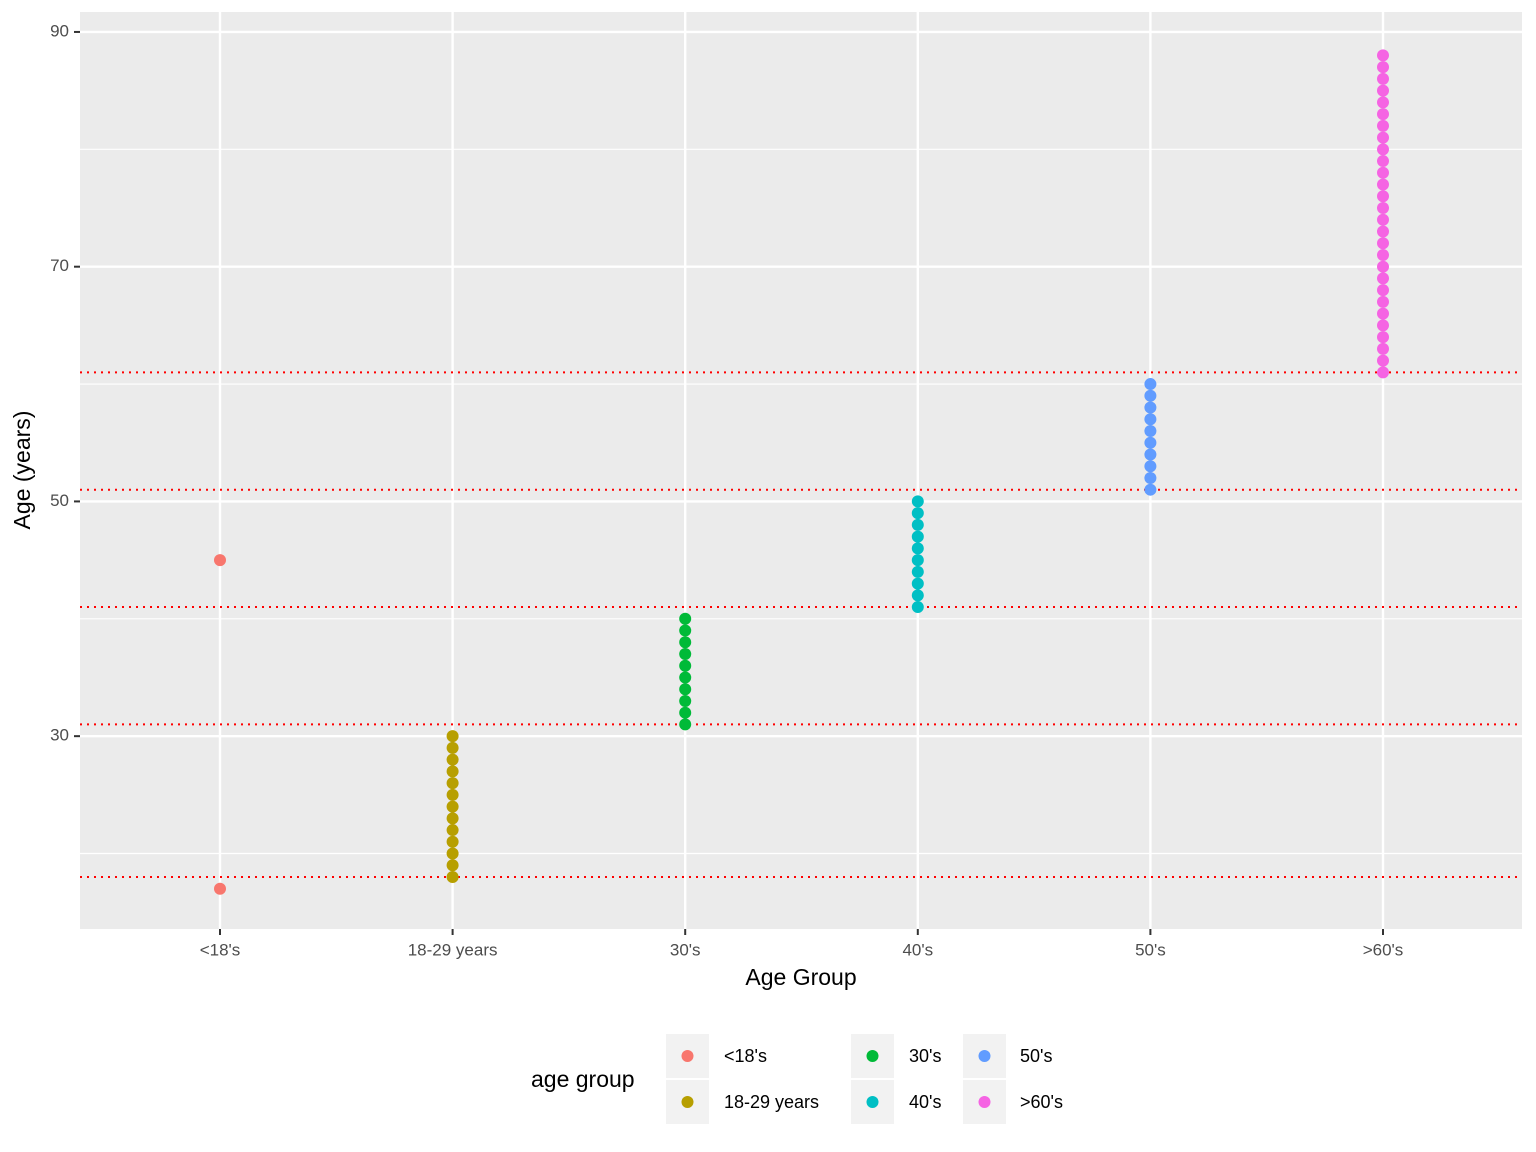 The height and width of the screenshot is (1152, 1536). What do you see at coordinates (1150, 949) in the screenshot?
I see `x-tick-label: 50's` at bounding box center [1150, 949].